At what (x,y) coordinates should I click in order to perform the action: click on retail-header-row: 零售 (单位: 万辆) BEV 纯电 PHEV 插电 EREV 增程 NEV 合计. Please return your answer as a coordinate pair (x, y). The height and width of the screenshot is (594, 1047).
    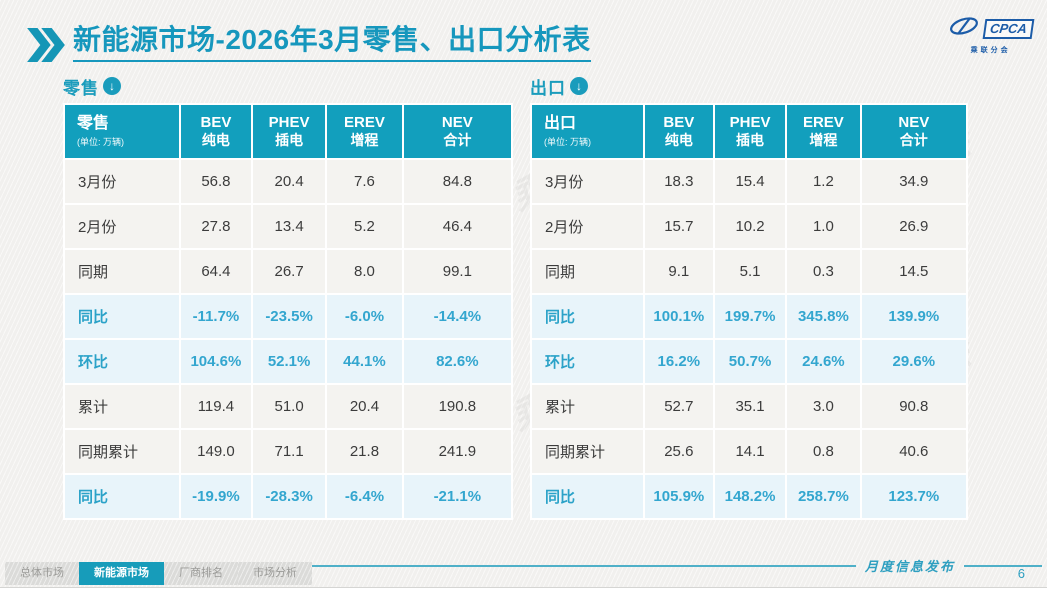
    Looking at the image, I should click on (288, 131).